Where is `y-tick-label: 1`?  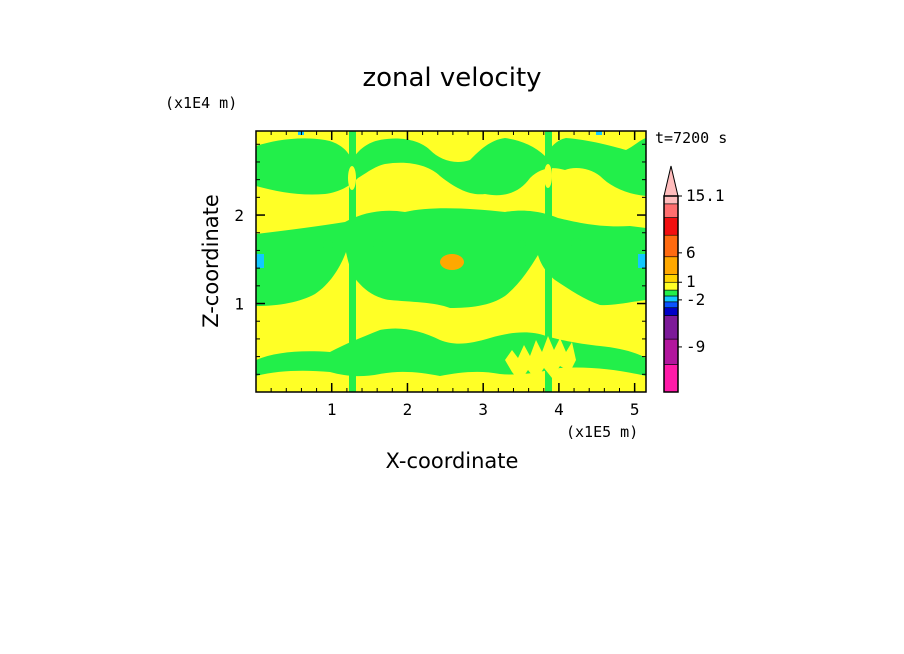
y-tick-label: 1 is located at coordinates (239, 304).